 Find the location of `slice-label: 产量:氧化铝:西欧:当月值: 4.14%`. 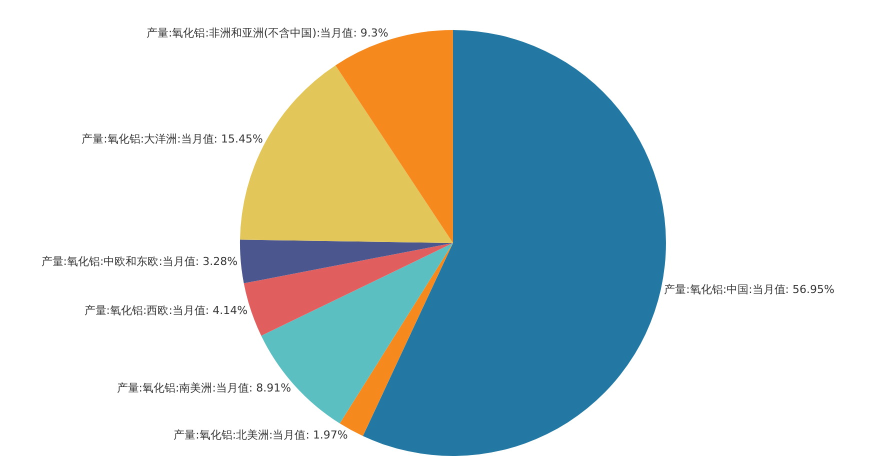

slice-label: 产量:氧化铝:西欧:当月值: 4.14% is located at coordinates (166, 311).